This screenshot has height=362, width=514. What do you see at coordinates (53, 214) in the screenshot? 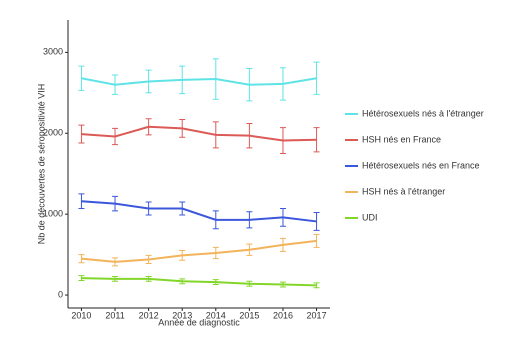
I see `y-tick-label: 1000` at bounding box center [53, 214].